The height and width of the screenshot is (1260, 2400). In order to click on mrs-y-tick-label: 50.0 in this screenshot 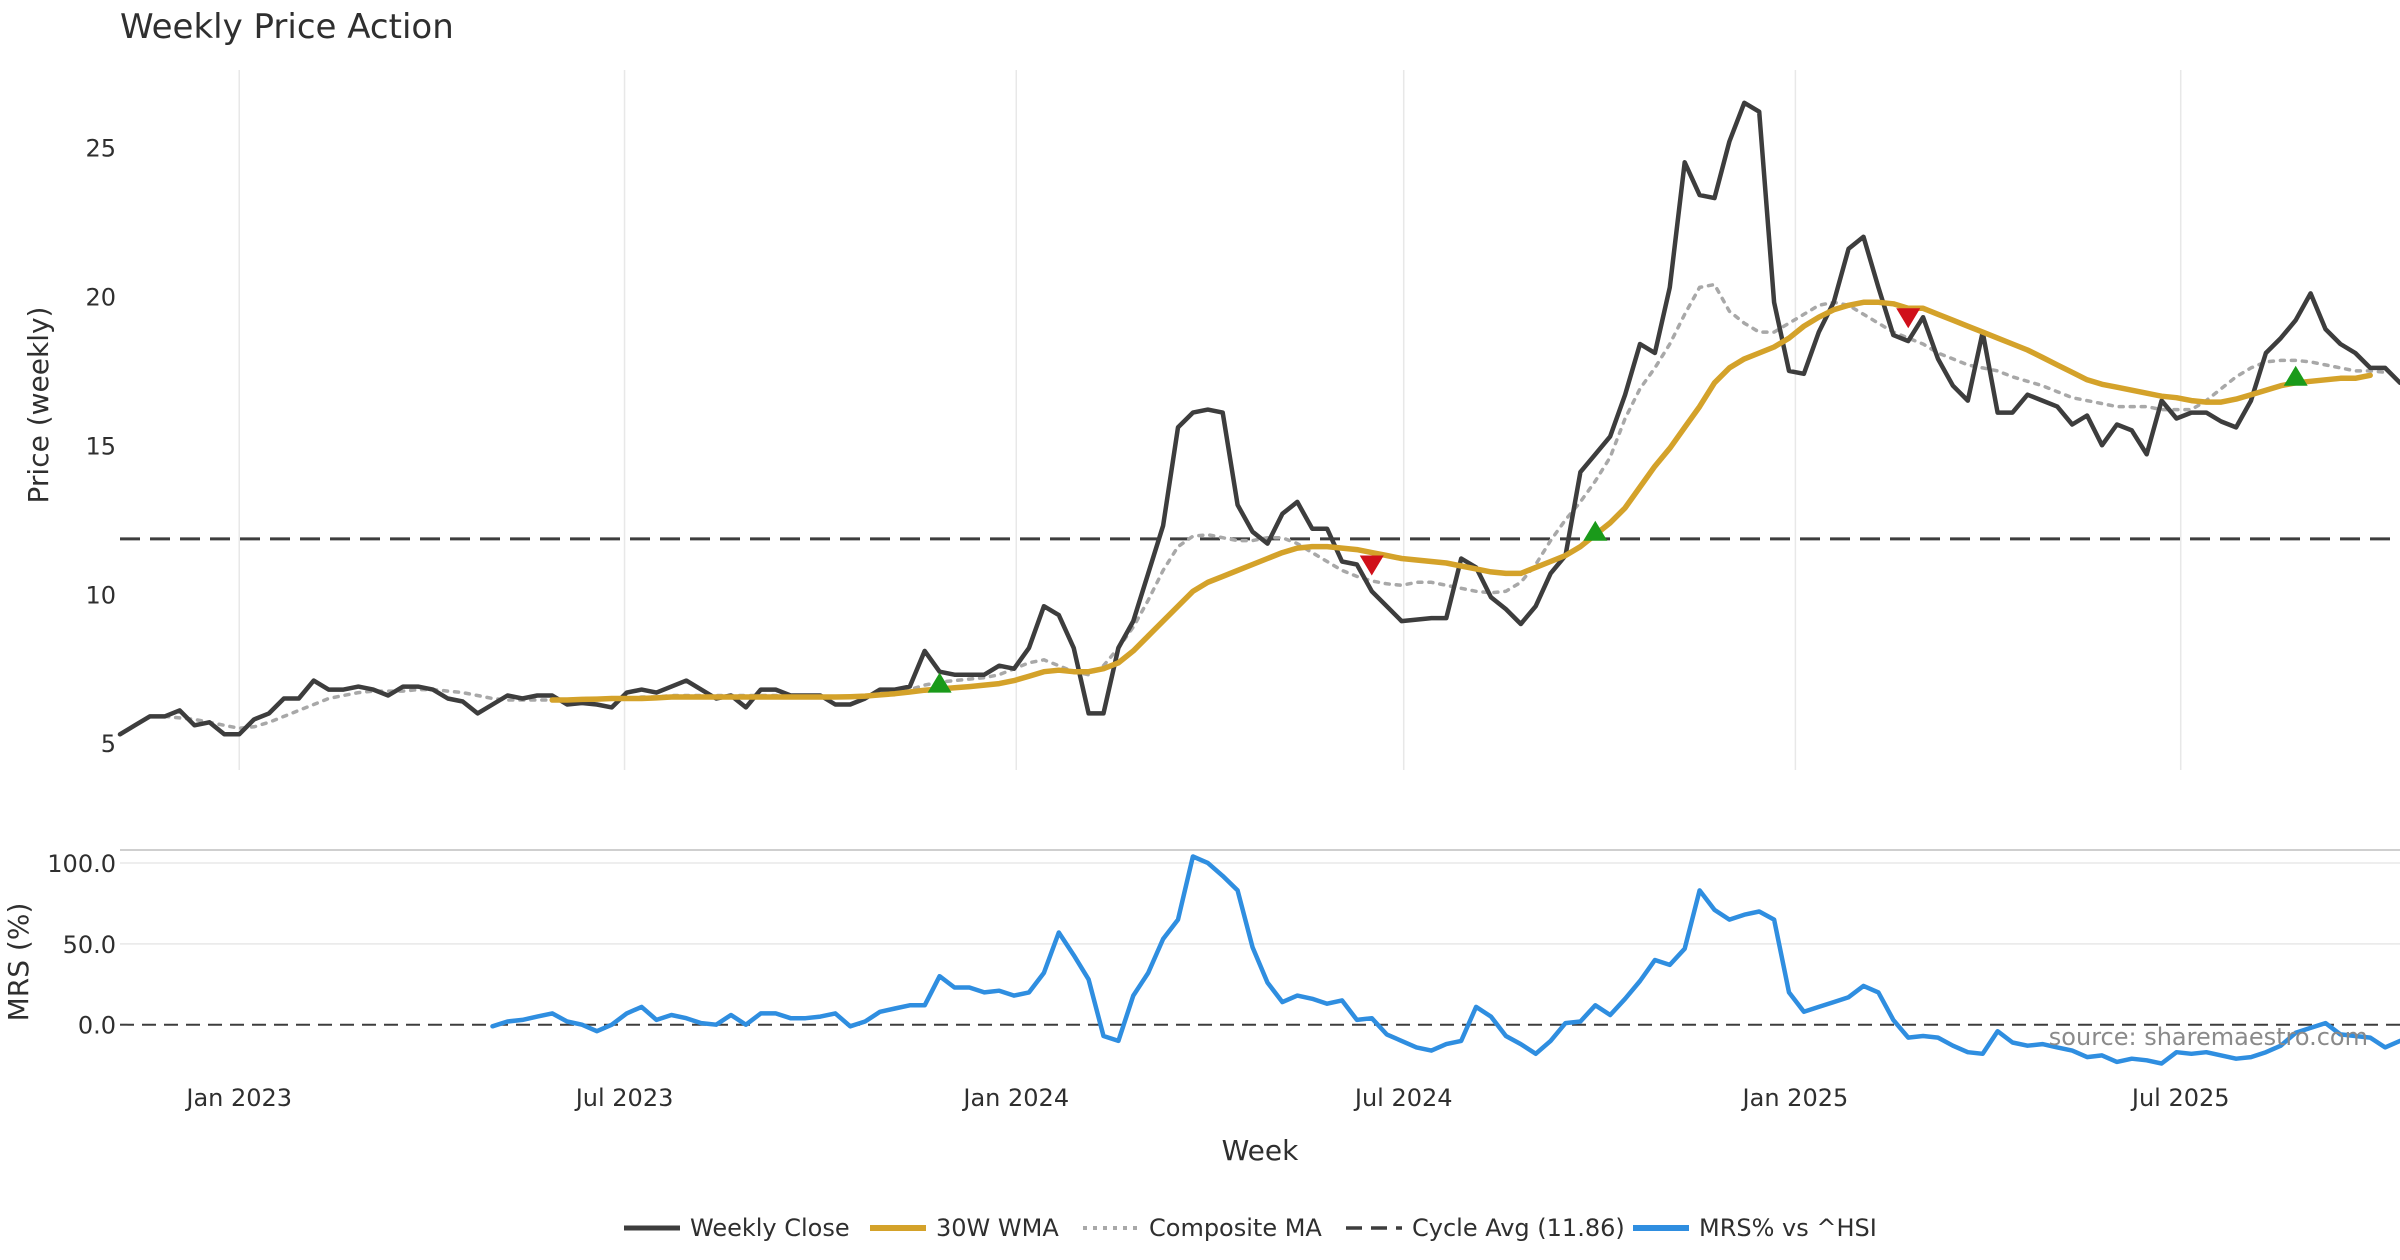, I will do `click(89, 945)`.